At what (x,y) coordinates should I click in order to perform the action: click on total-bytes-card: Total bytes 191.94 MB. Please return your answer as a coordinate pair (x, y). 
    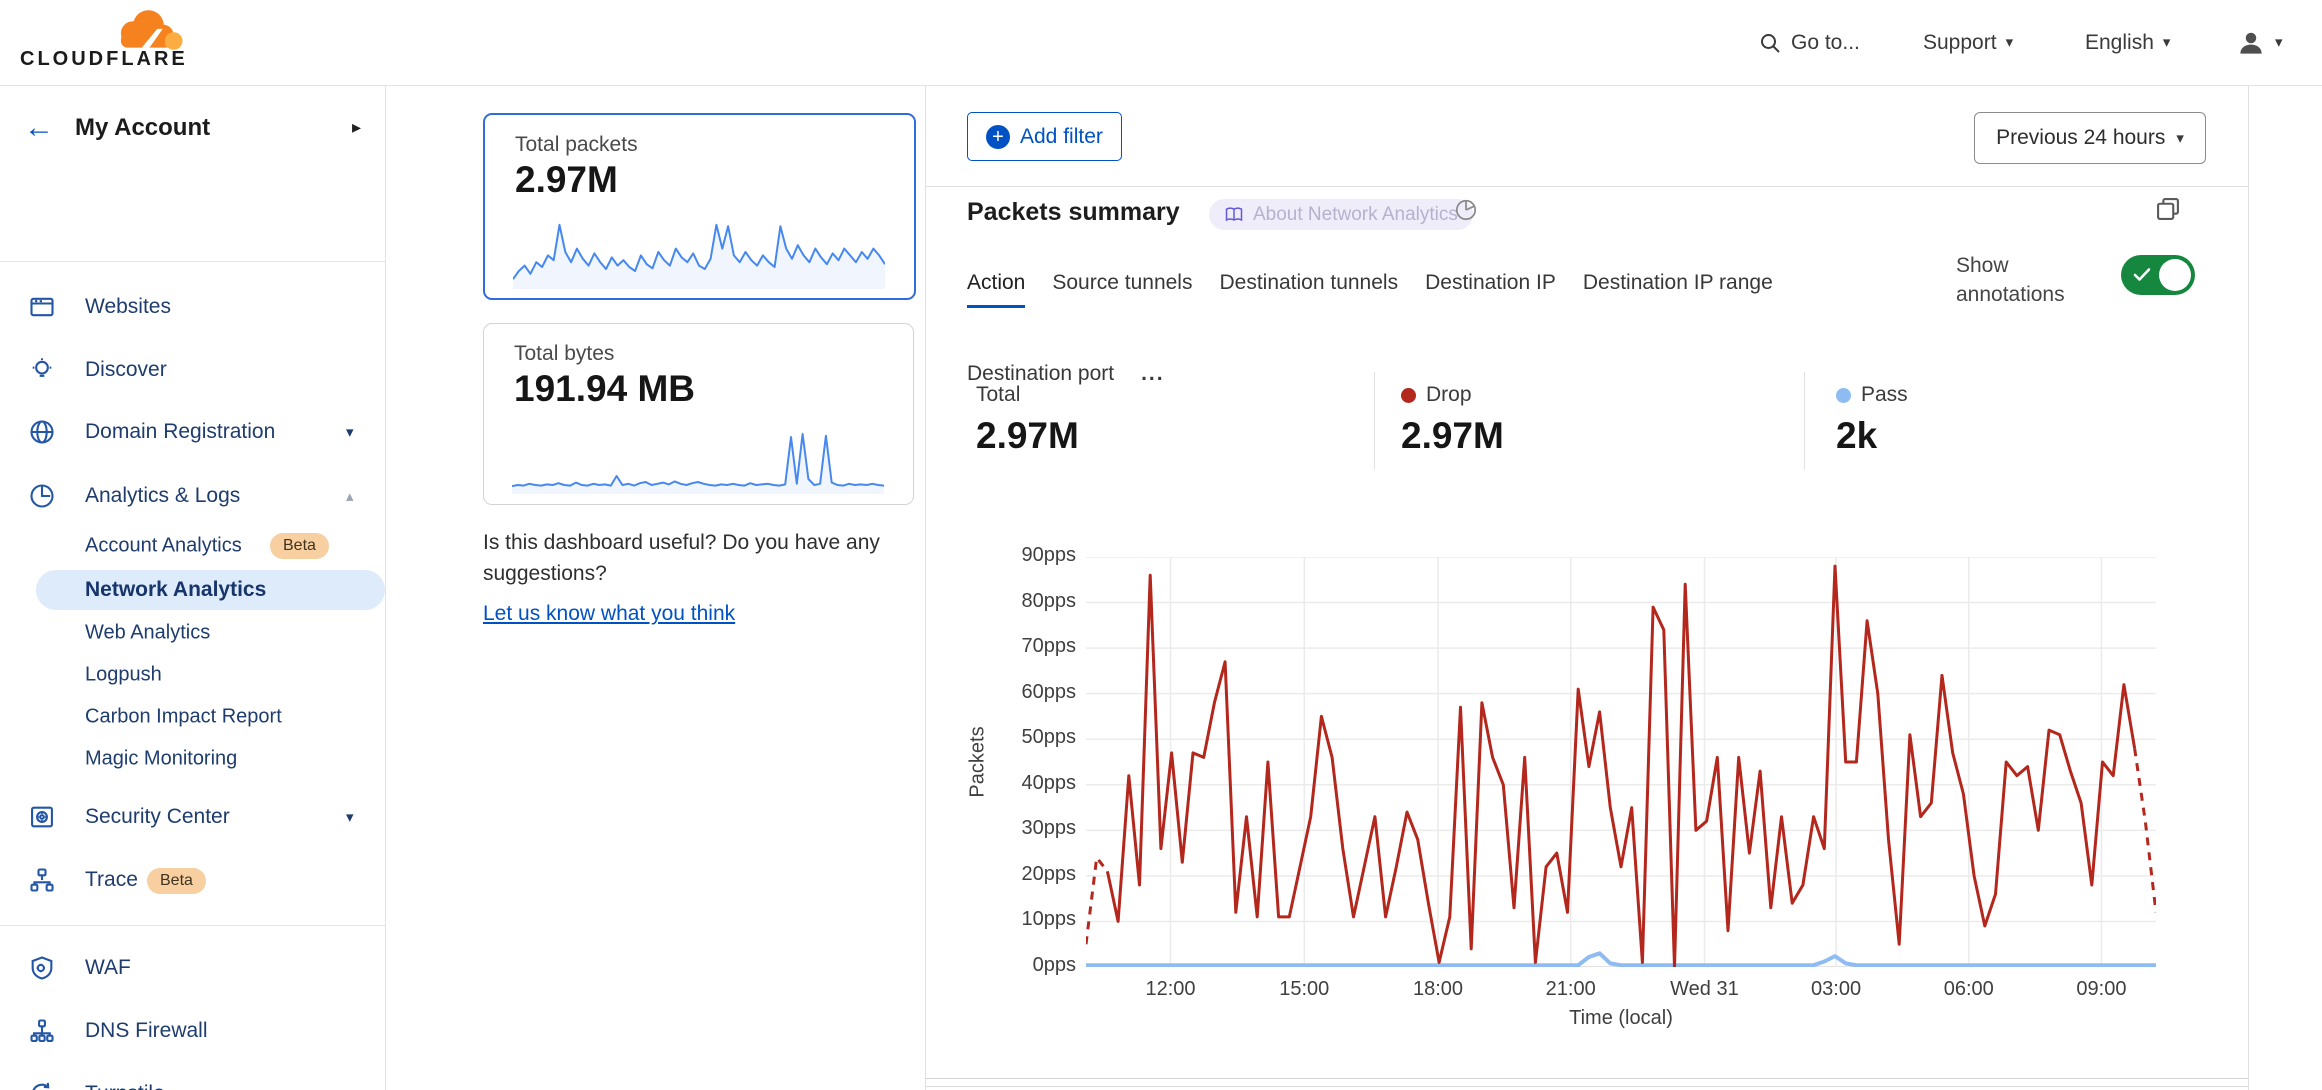
    Looking at the image, I should click on (698, 414).